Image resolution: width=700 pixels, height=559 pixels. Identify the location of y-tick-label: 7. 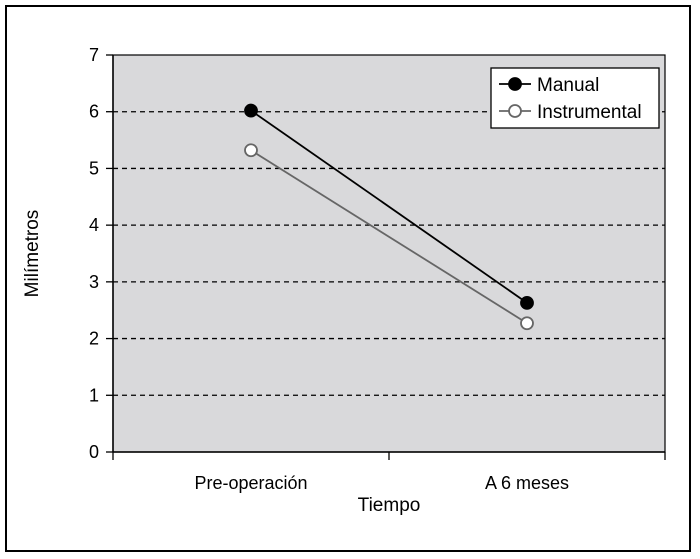
(94, 55).